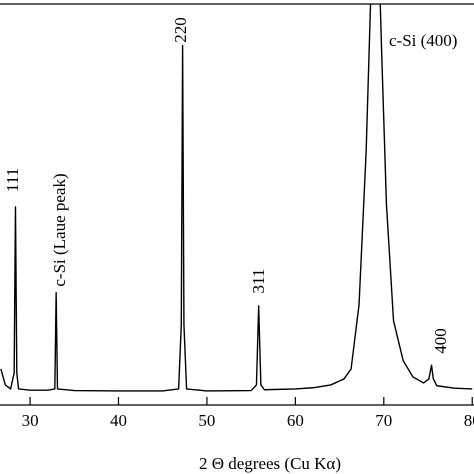 The image size is (474, 474). I want to click on peak-annotation: 220, so click(180, 30).